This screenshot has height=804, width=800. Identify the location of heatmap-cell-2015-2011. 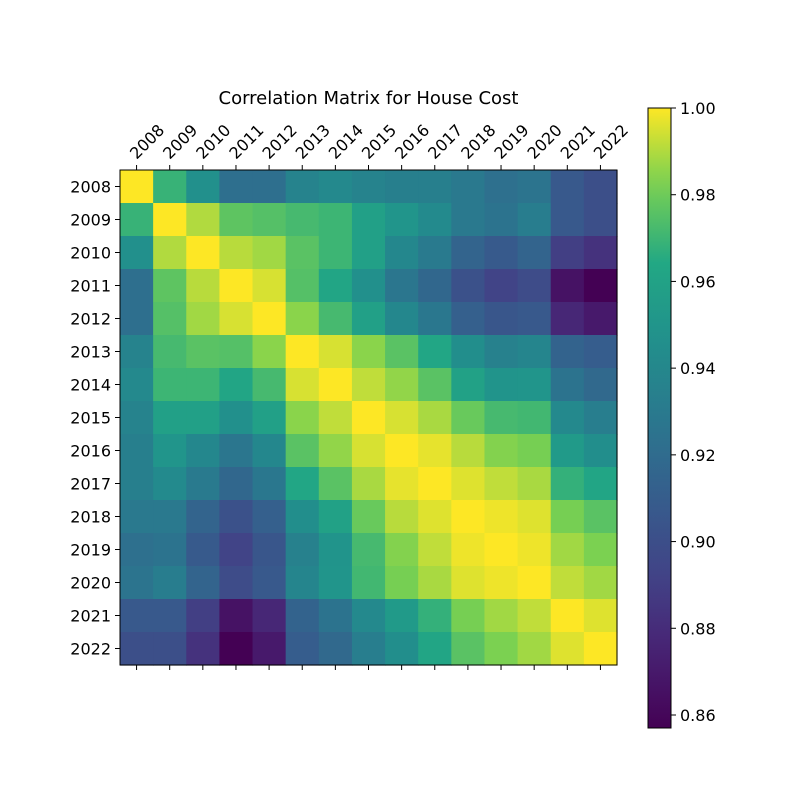
(236, 418).